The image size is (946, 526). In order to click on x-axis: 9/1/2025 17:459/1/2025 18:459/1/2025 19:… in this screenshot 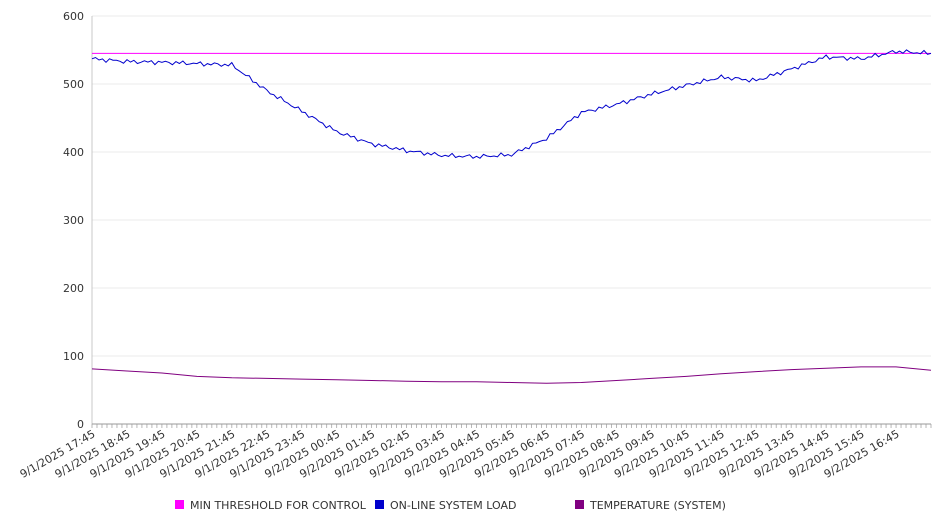, I will do `click(475, 452)`.